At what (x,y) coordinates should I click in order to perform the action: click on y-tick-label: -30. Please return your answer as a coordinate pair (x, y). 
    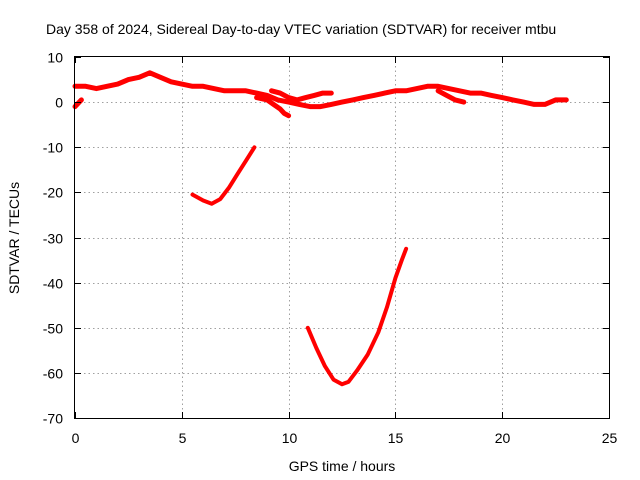
    Looking at the image, I should click on (53, 239).